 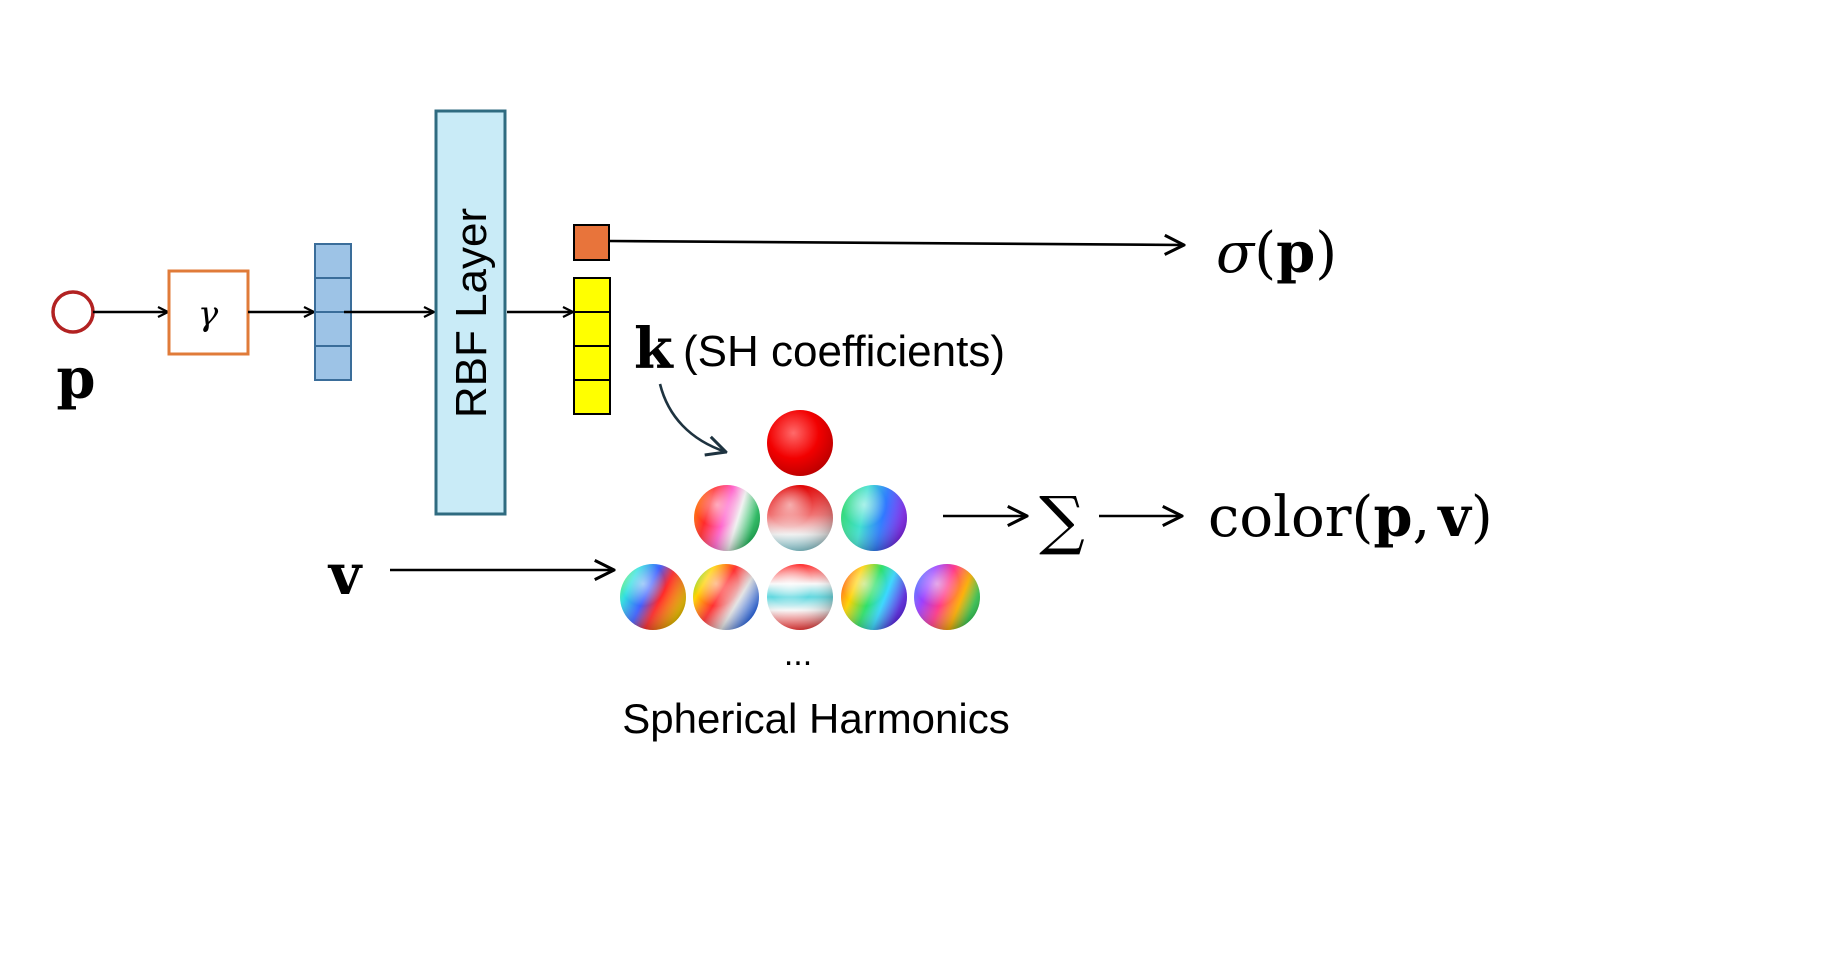 I want to click on sh-caption: Spherical Harmonics, so click(x=815, y=718).